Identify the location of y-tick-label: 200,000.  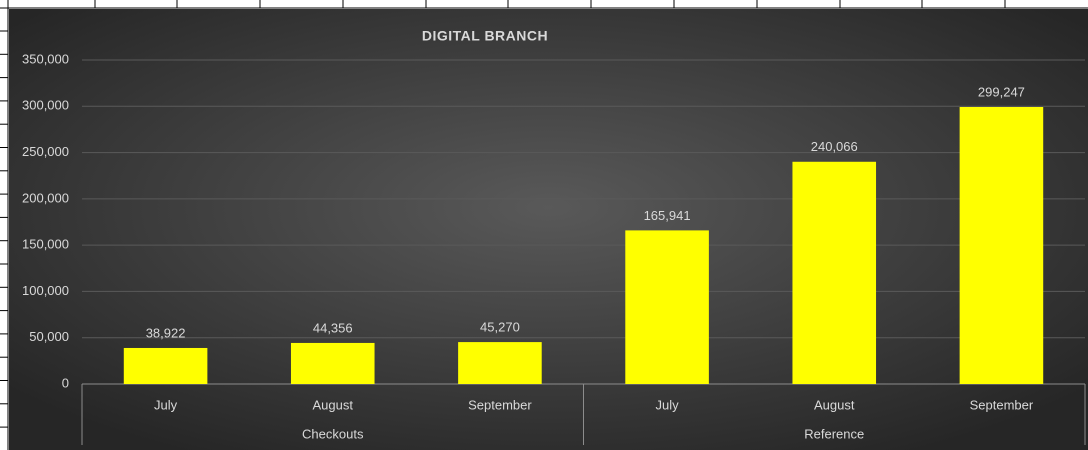
(45, 197).